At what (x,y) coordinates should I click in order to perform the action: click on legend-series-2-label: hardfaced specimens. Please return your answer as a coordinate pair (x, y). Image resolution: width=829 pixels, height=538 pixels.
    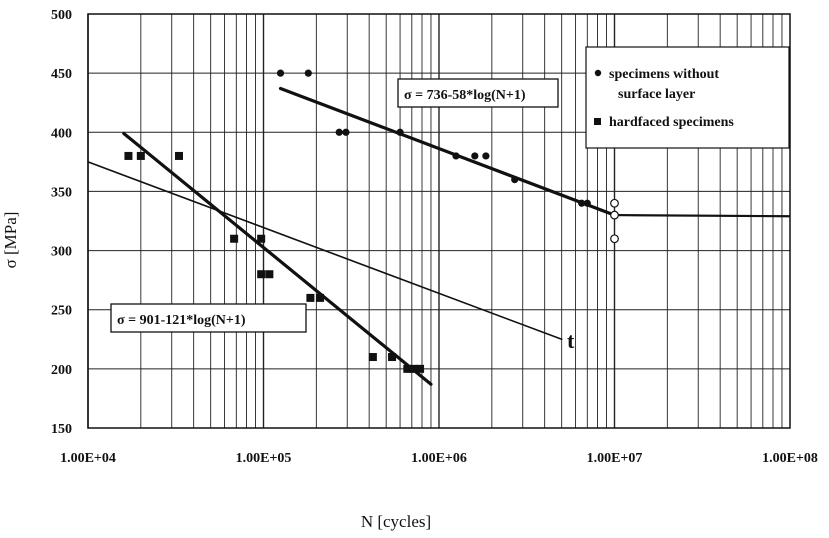
    Looking at the image, I should click on (671, 122).